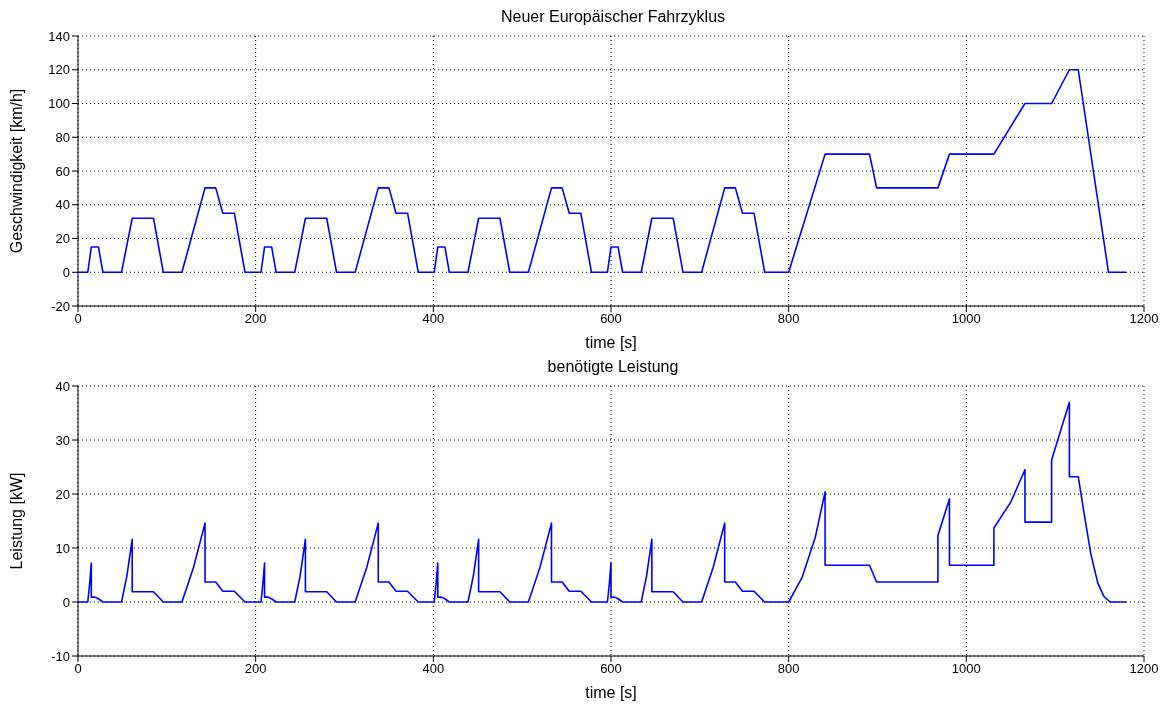 Image resolution: width=1172 pixels, height=722 pixels. I want to click on y-axis-title: Leistung [kW], so click(16, 521).